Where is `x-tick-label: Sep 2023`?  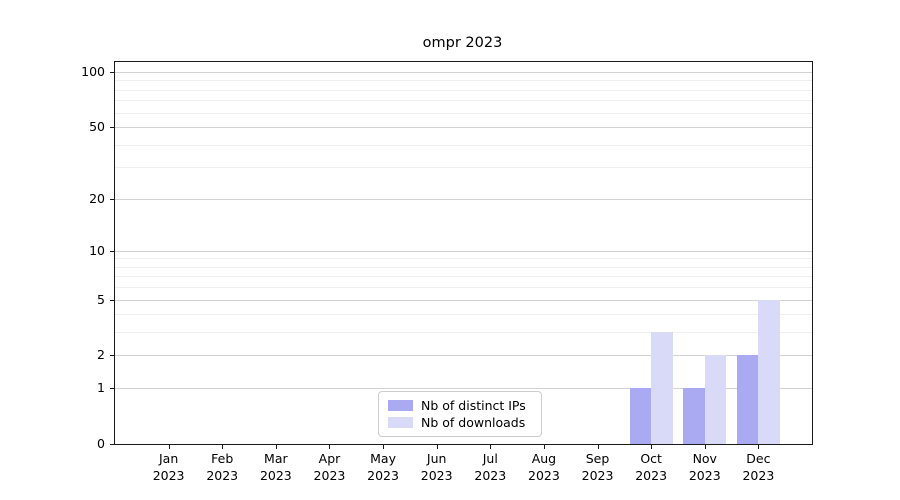
x-tick-label: Sep 2023 is located at coordinates (598, 467).